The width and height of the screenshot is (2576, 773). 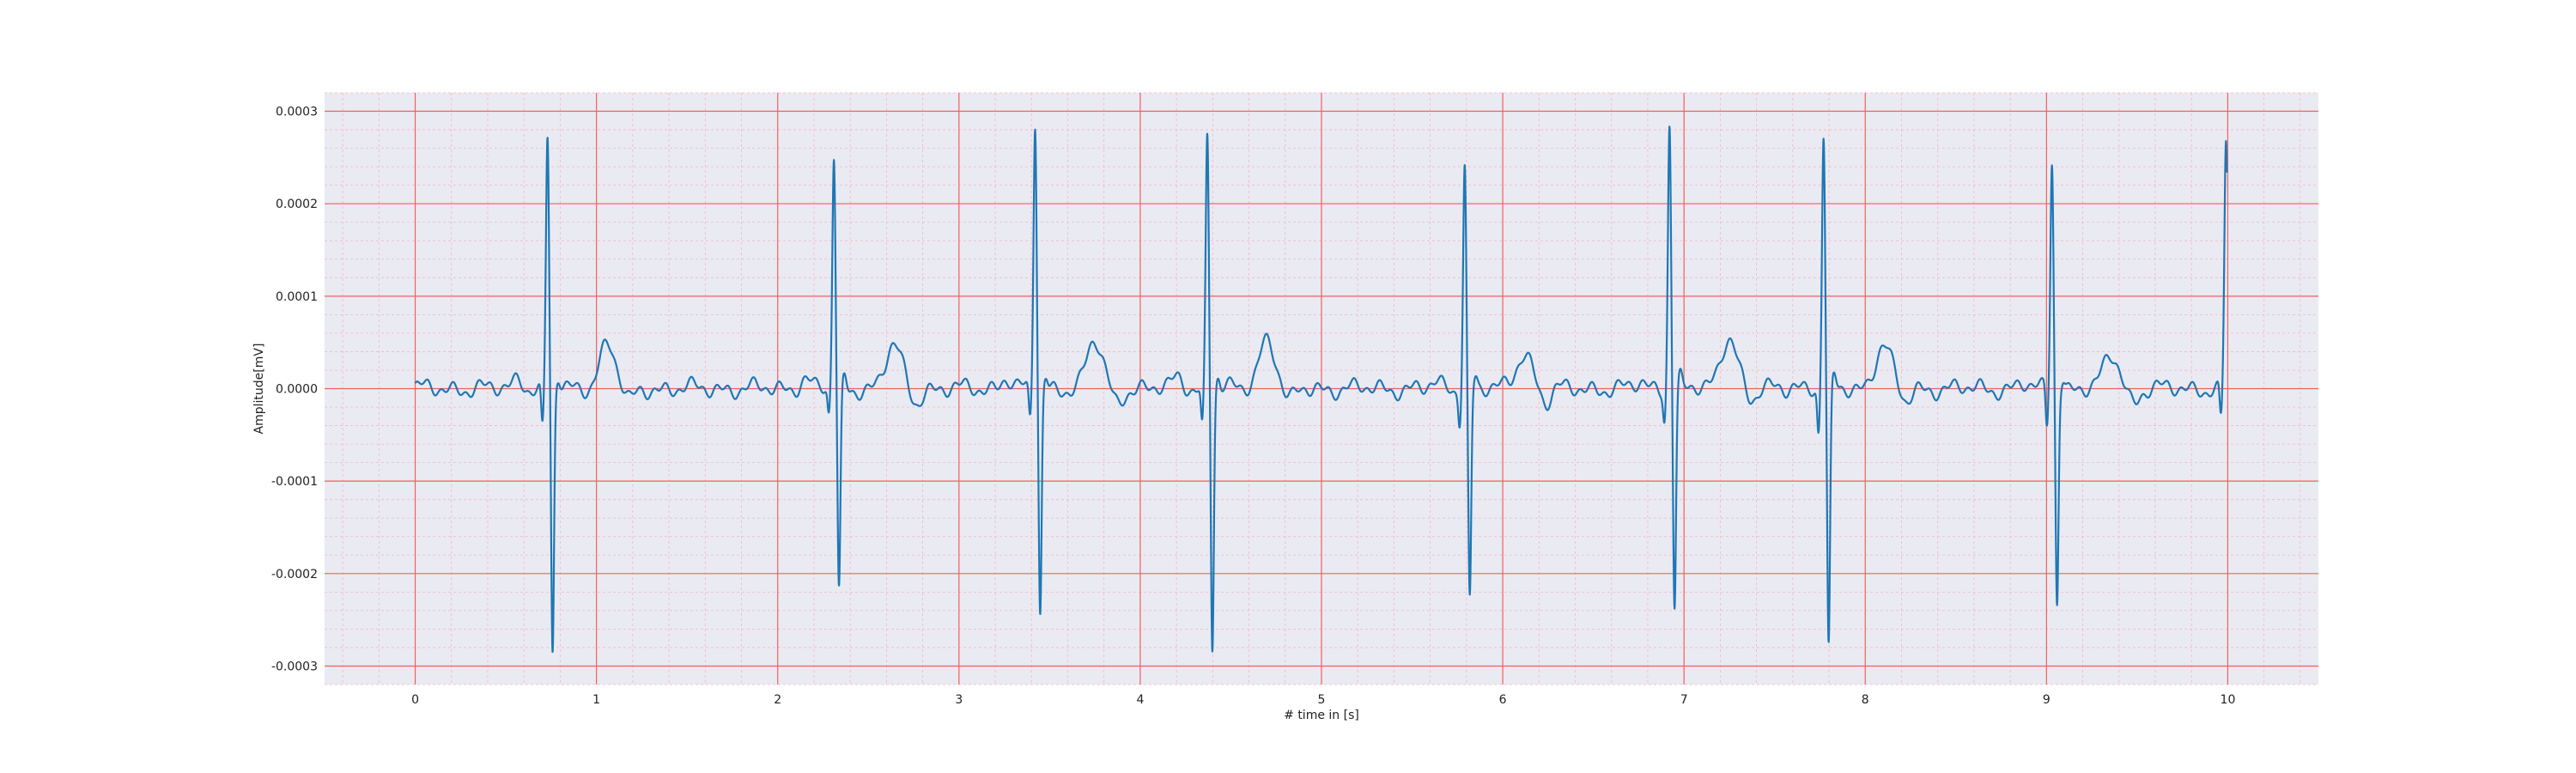 What do you see at coordinates (596, 700) in the screenshot?
I see `x-tick-label: 1` at bounding box center [596, 700].